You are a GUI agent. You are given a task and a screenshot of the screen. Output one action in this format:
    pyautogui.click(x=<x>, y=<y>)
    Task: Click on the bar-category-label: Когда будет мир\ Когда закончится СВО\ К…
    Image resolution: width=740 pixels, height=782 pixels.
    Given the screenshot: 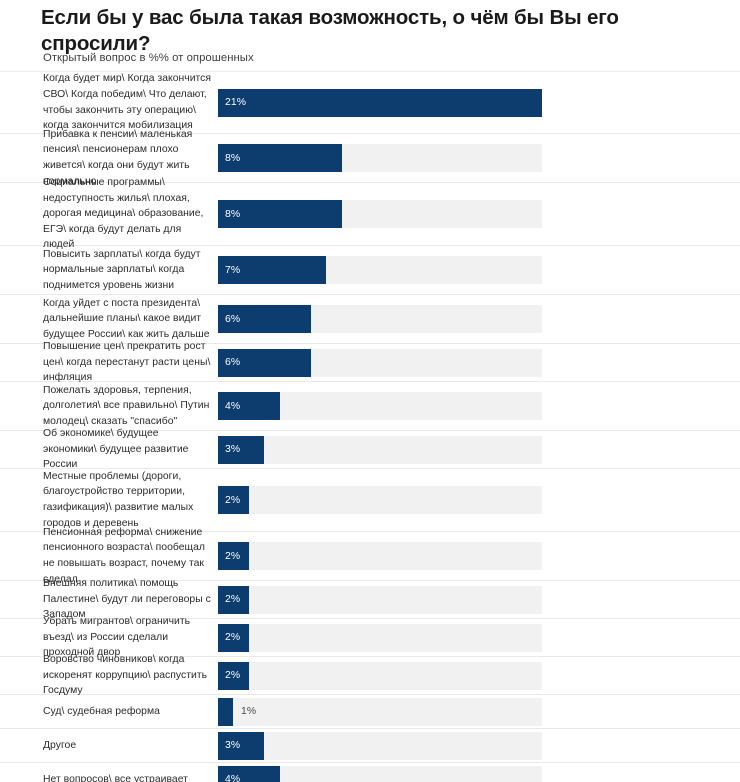 What is the action you would take?
    pyautogui.click(x=127, y=102)
    